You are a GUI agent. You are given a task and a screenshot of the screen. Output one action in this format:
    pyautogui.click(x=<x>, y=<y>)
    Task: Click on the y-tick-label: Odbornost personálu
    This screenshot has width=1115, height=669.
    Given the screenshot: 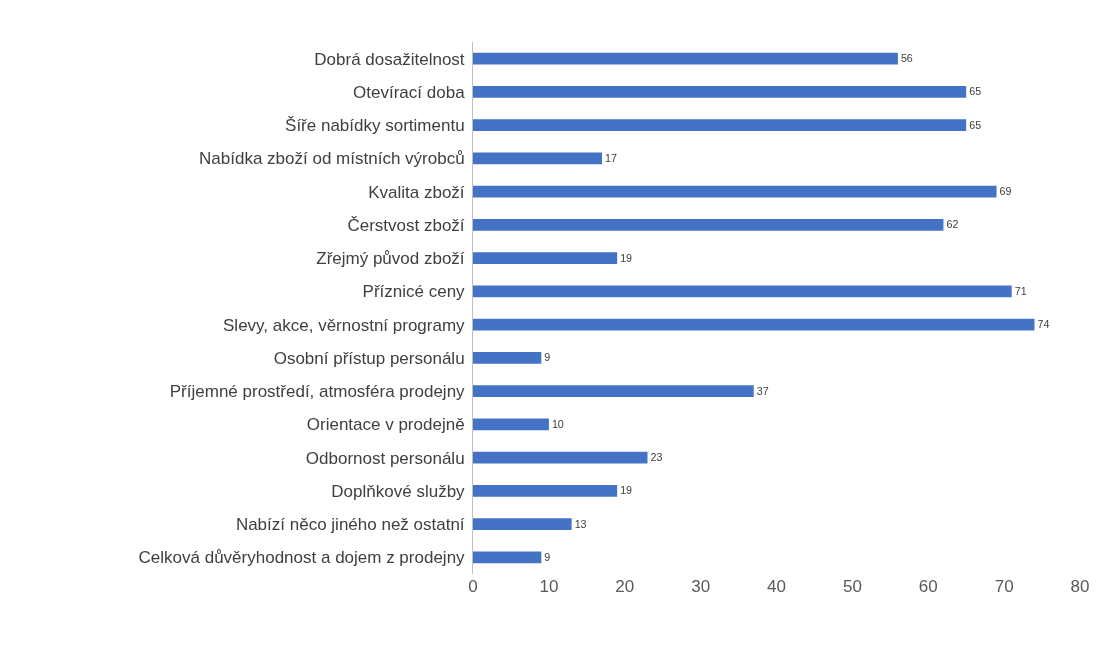 What is the action you would take?
    pyautogui.click(x=385, y=458)
    